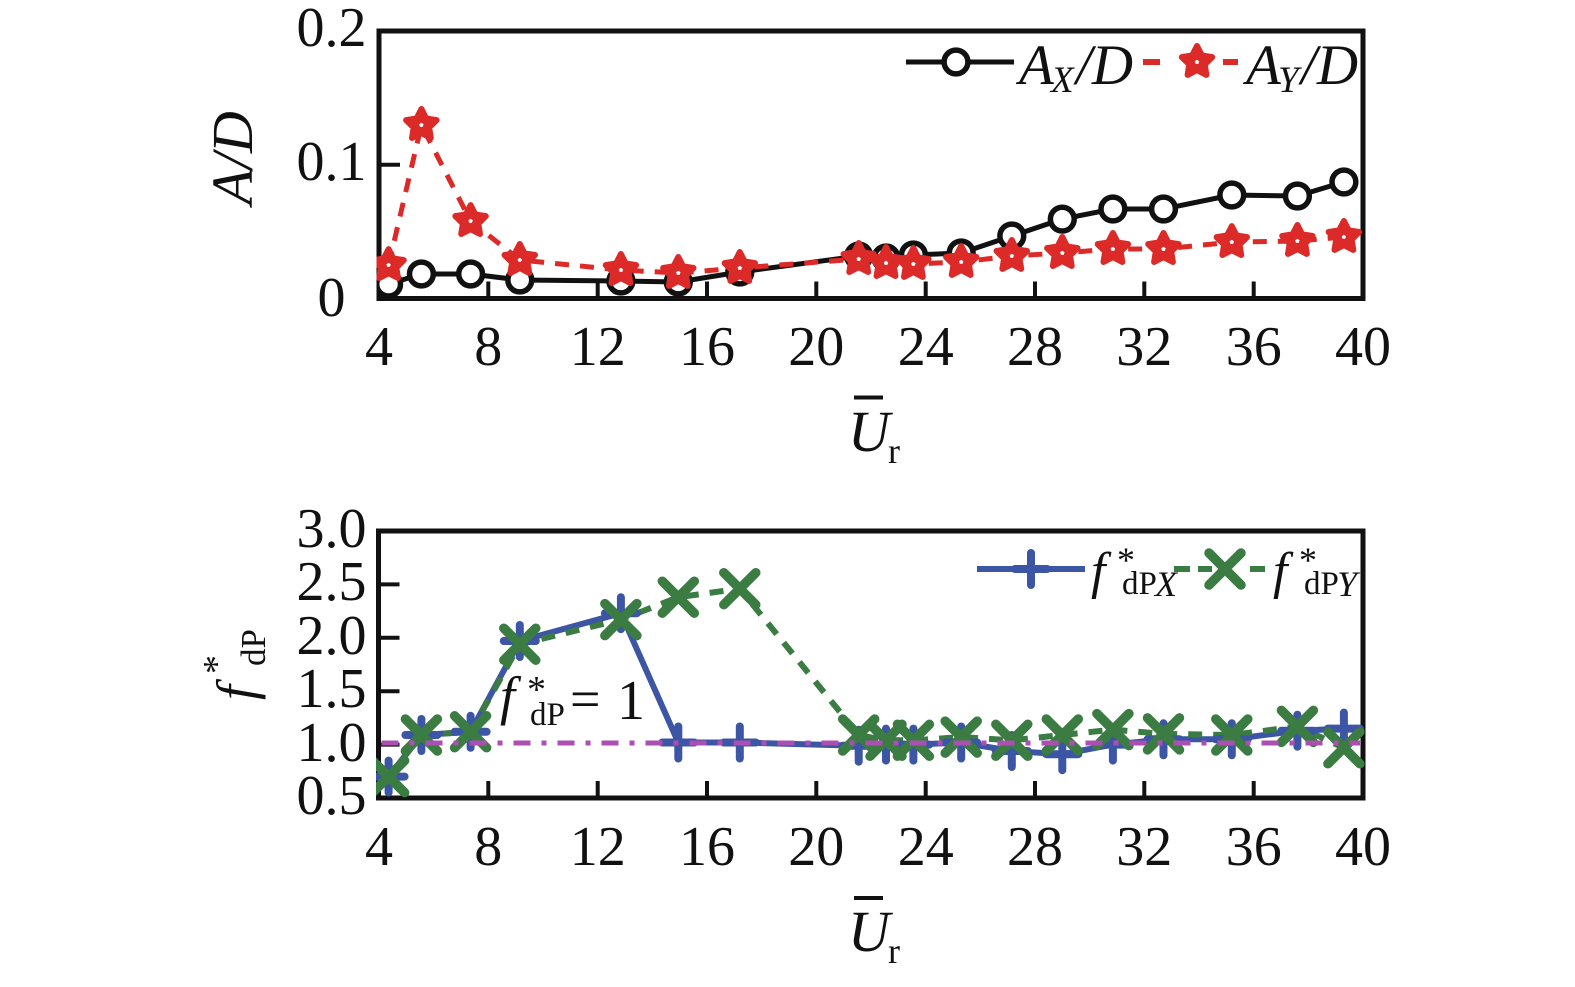  I want to click on svg-text: 0.2, so click(332, 29).